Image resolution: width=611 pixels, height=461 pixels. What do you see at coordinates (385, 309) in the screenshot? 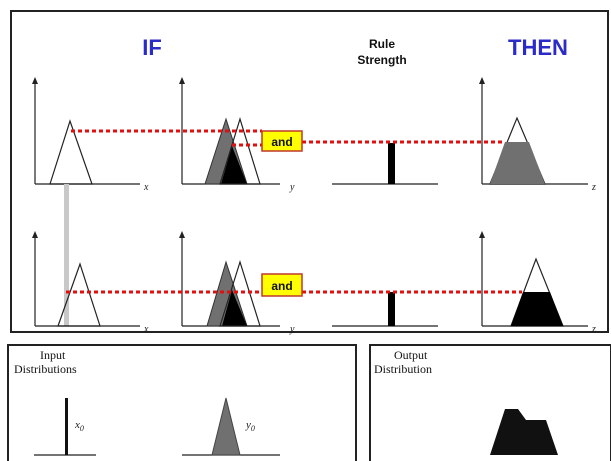
I see `row2-rule-strength-plot` at bounding box center [385, 309].